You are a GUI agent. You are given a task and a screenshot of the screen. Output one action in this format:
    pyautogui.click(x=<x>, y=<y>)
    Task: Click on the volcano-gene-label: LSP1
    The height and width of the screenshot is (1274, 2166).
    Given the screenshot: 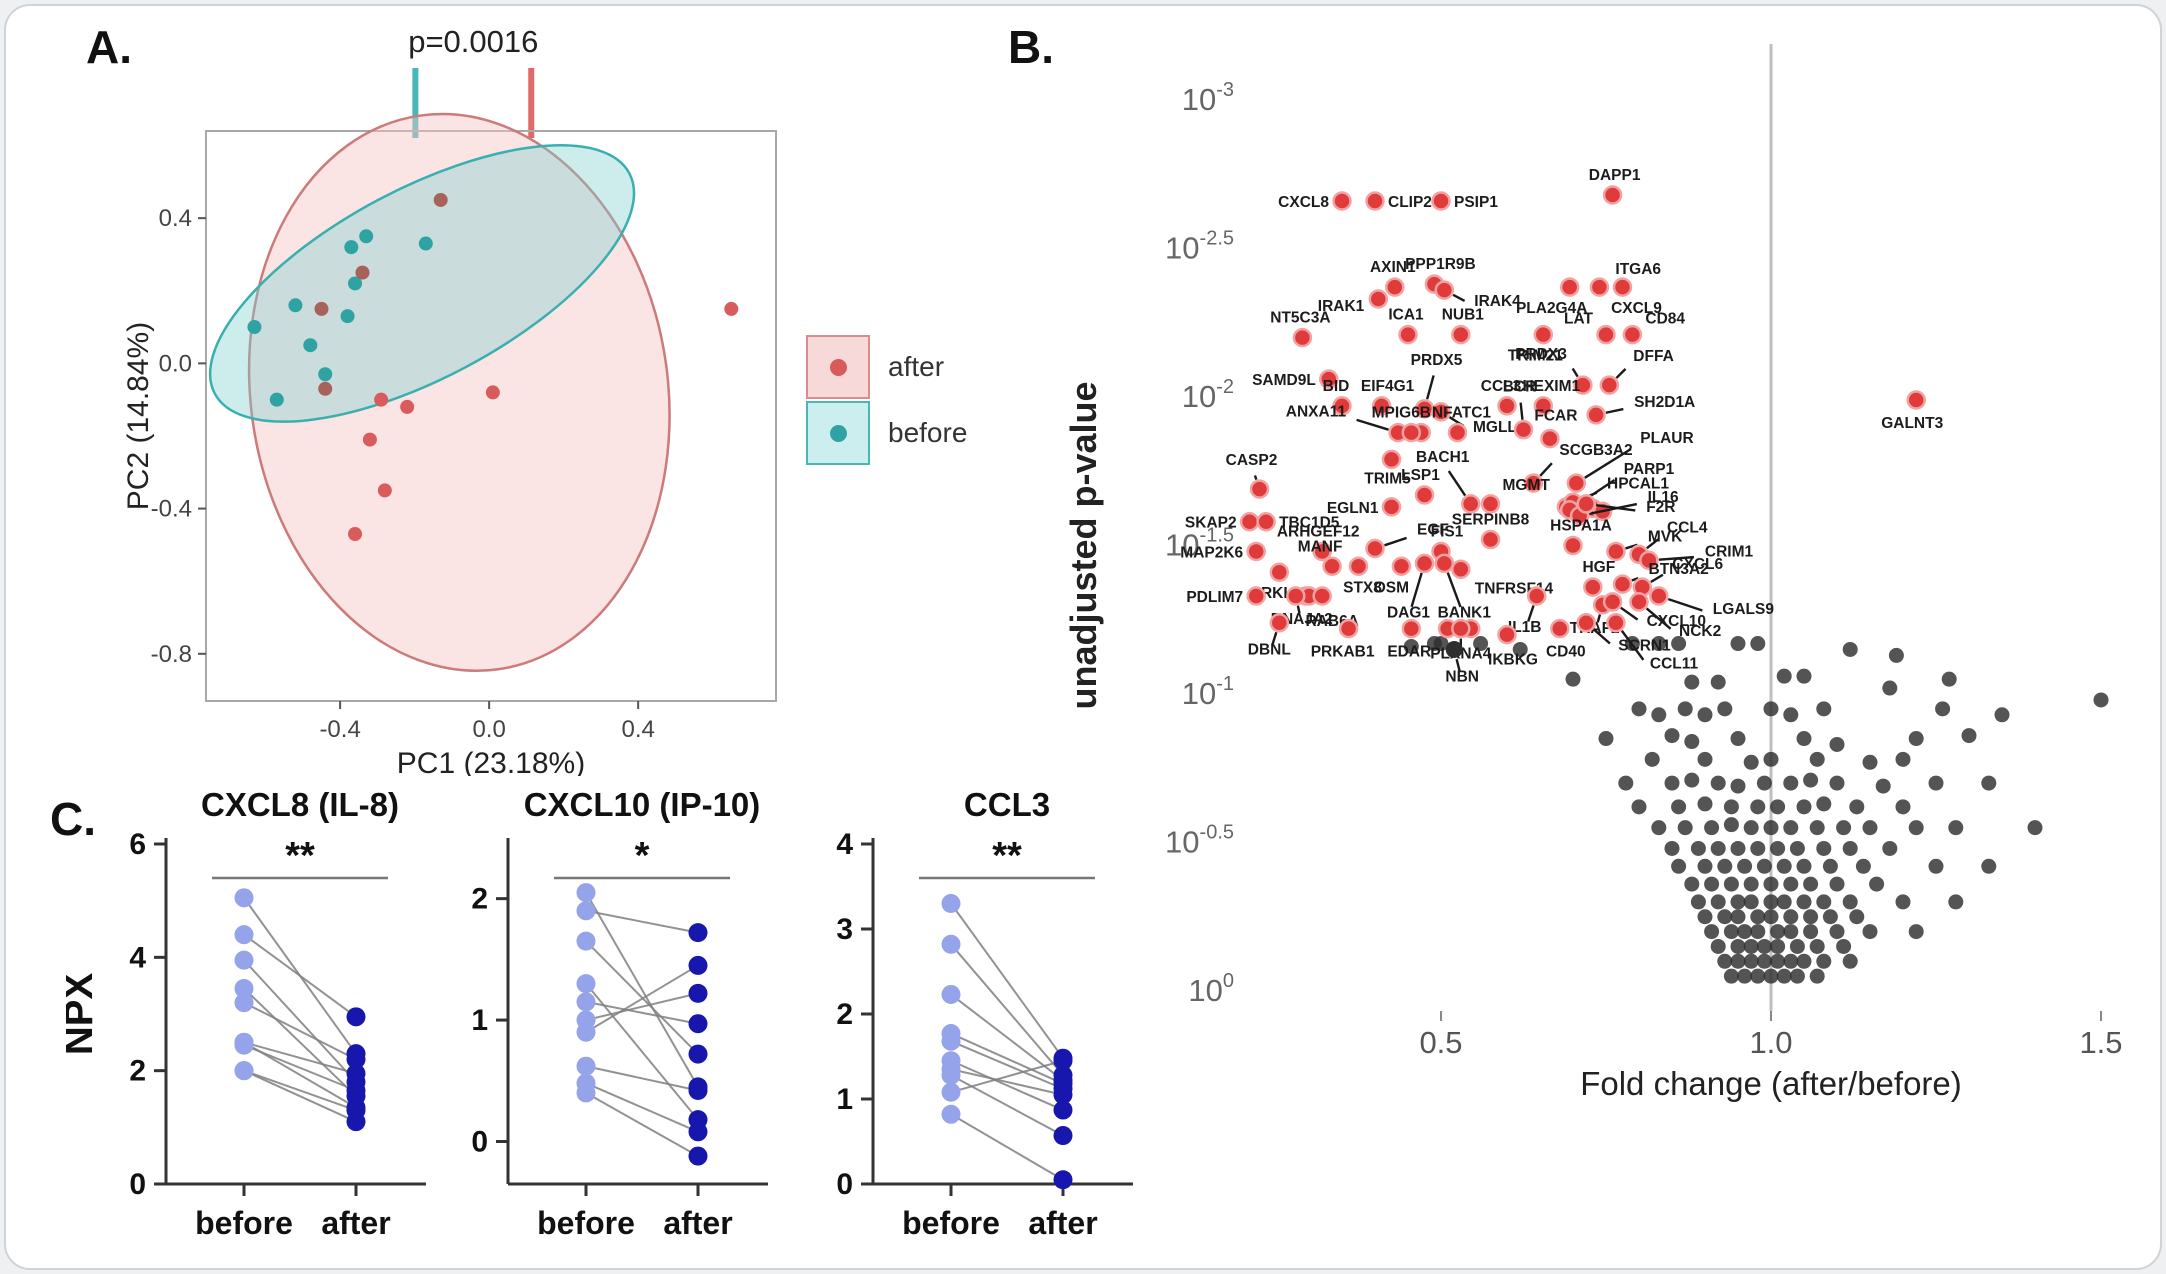 What is the action you would take?
    pyautogui.click(x=1420, y=475)
    